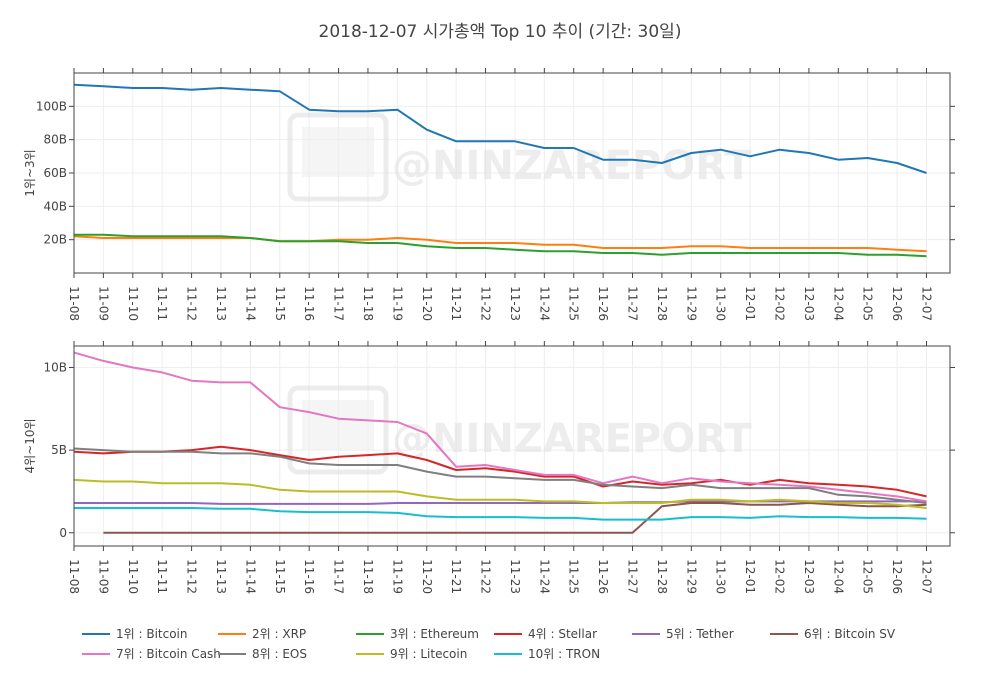  I want to click on y-tick-label: 0, so click(63, 533).